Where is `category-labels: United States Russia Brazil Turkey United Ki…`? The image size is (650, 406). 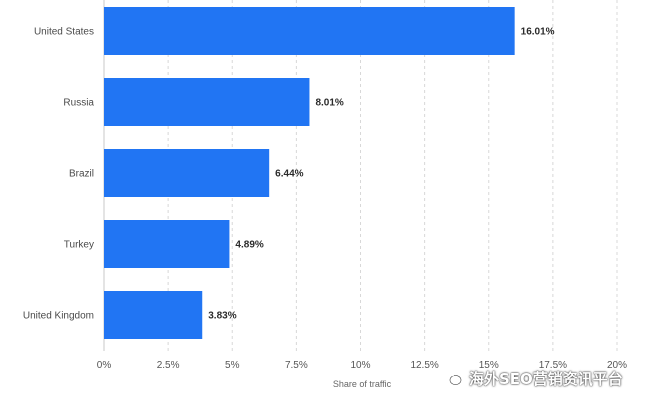 category-labels: United States Russia Brazil Turkey United Ki… is located at coordinates (59, 174).